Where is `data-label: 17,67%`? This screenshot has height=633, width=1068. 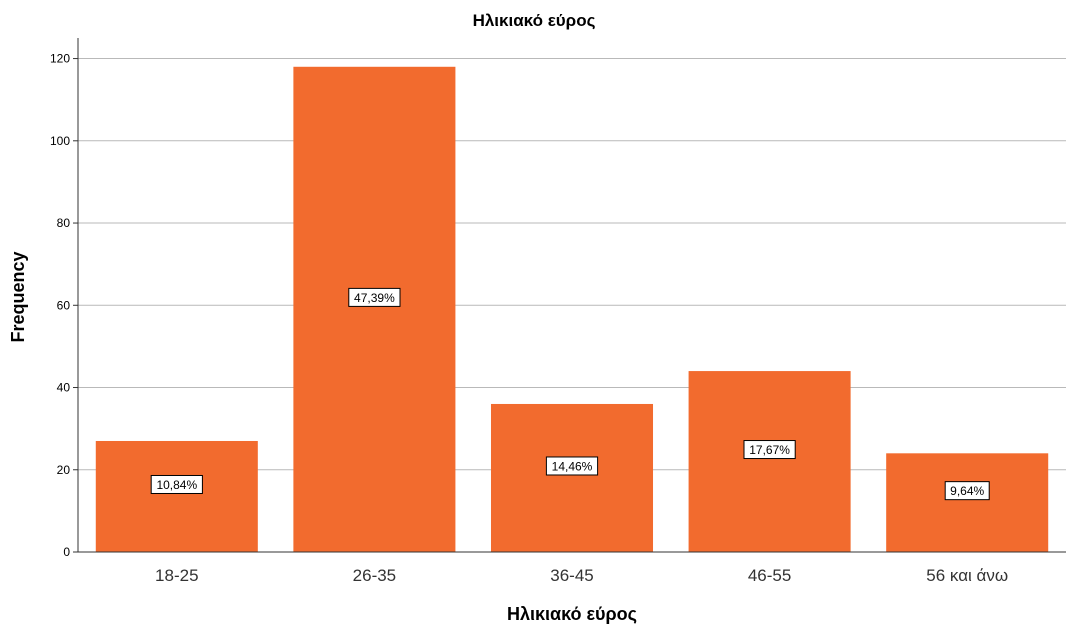
data-label: 17,67% is located at coordinates (769, 450).